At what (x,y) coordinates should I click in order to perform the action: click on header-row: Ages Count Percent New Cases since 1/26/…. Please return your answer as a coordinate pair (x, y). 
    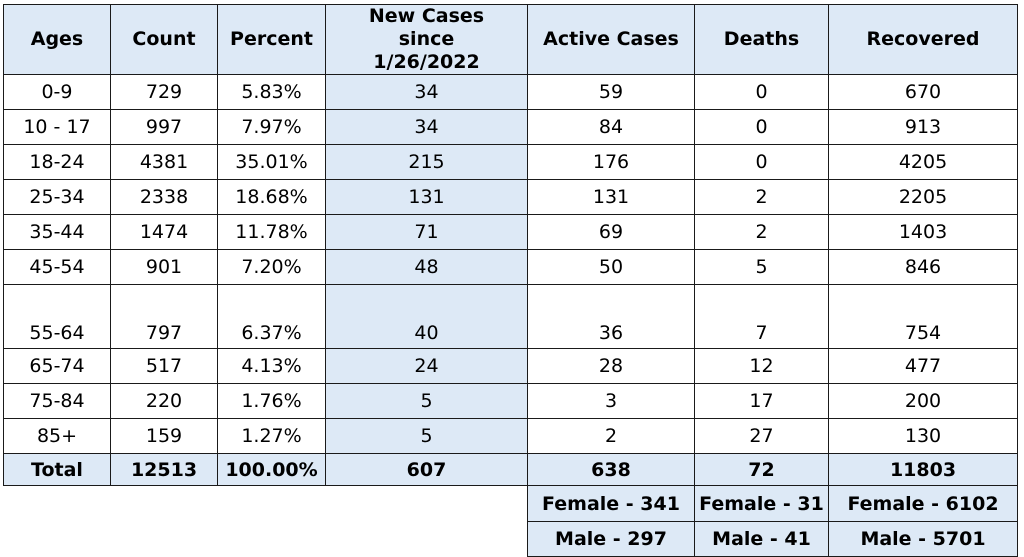
    Looking at the image, I should click on (510, 39).